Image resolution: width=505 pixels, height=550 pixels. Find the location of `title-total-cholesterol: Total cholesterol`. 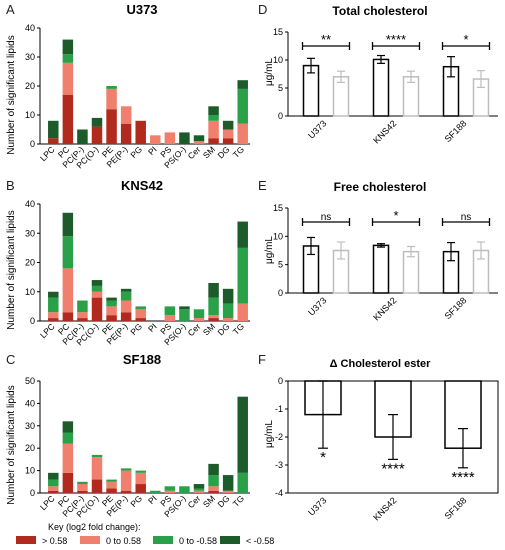

title-total-cholesterol: Total cholesterol is located at coordinates (379, 11).